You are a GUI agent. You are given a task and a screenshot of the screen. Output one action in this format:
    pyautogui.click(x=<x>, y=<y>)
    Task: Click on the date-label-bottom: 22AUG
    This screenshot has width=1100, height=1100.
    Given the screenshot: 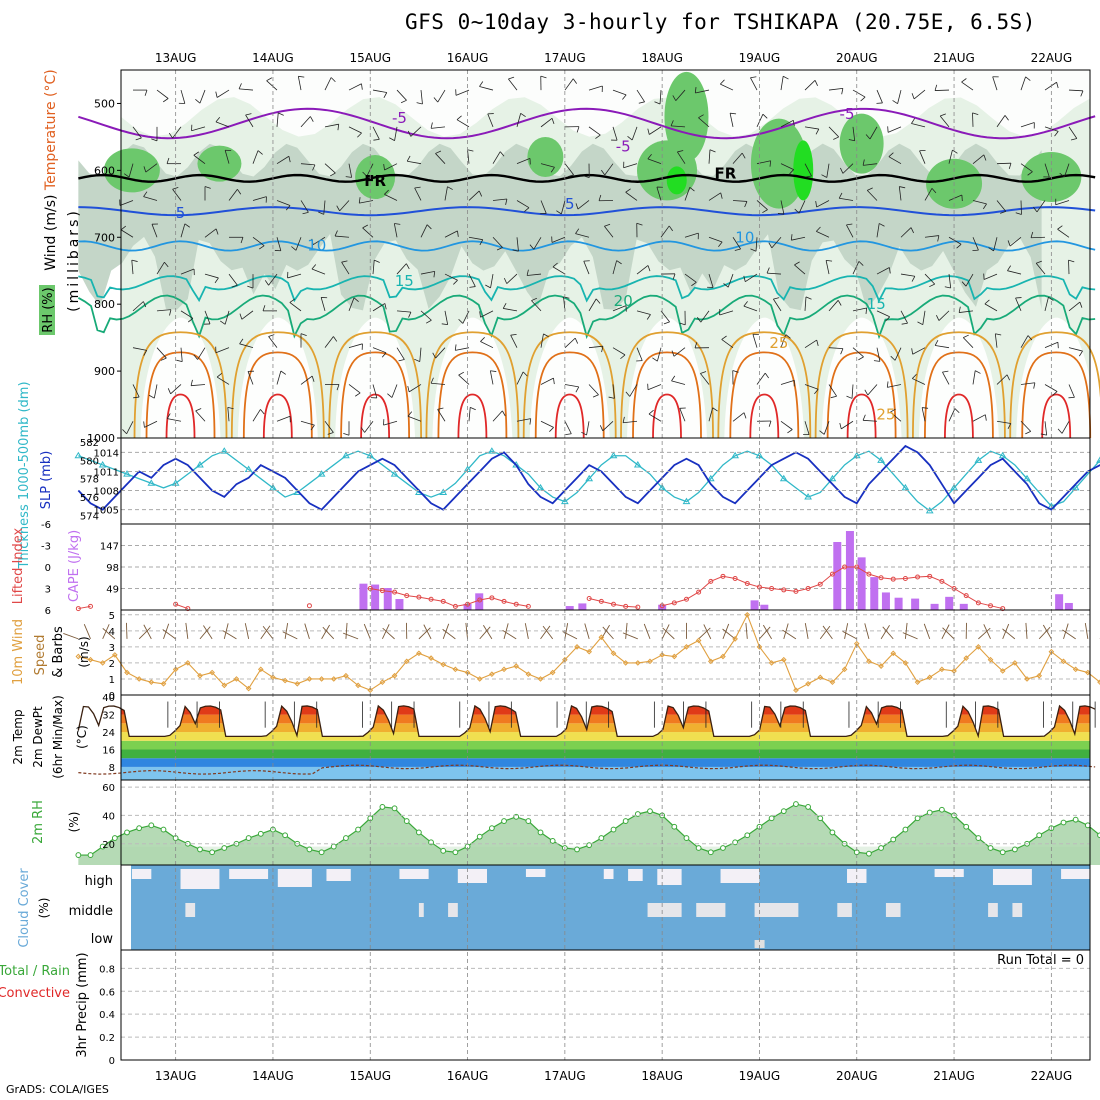 What is the action you would take?
    pyautogui.click(x=1052, y=1076)
    